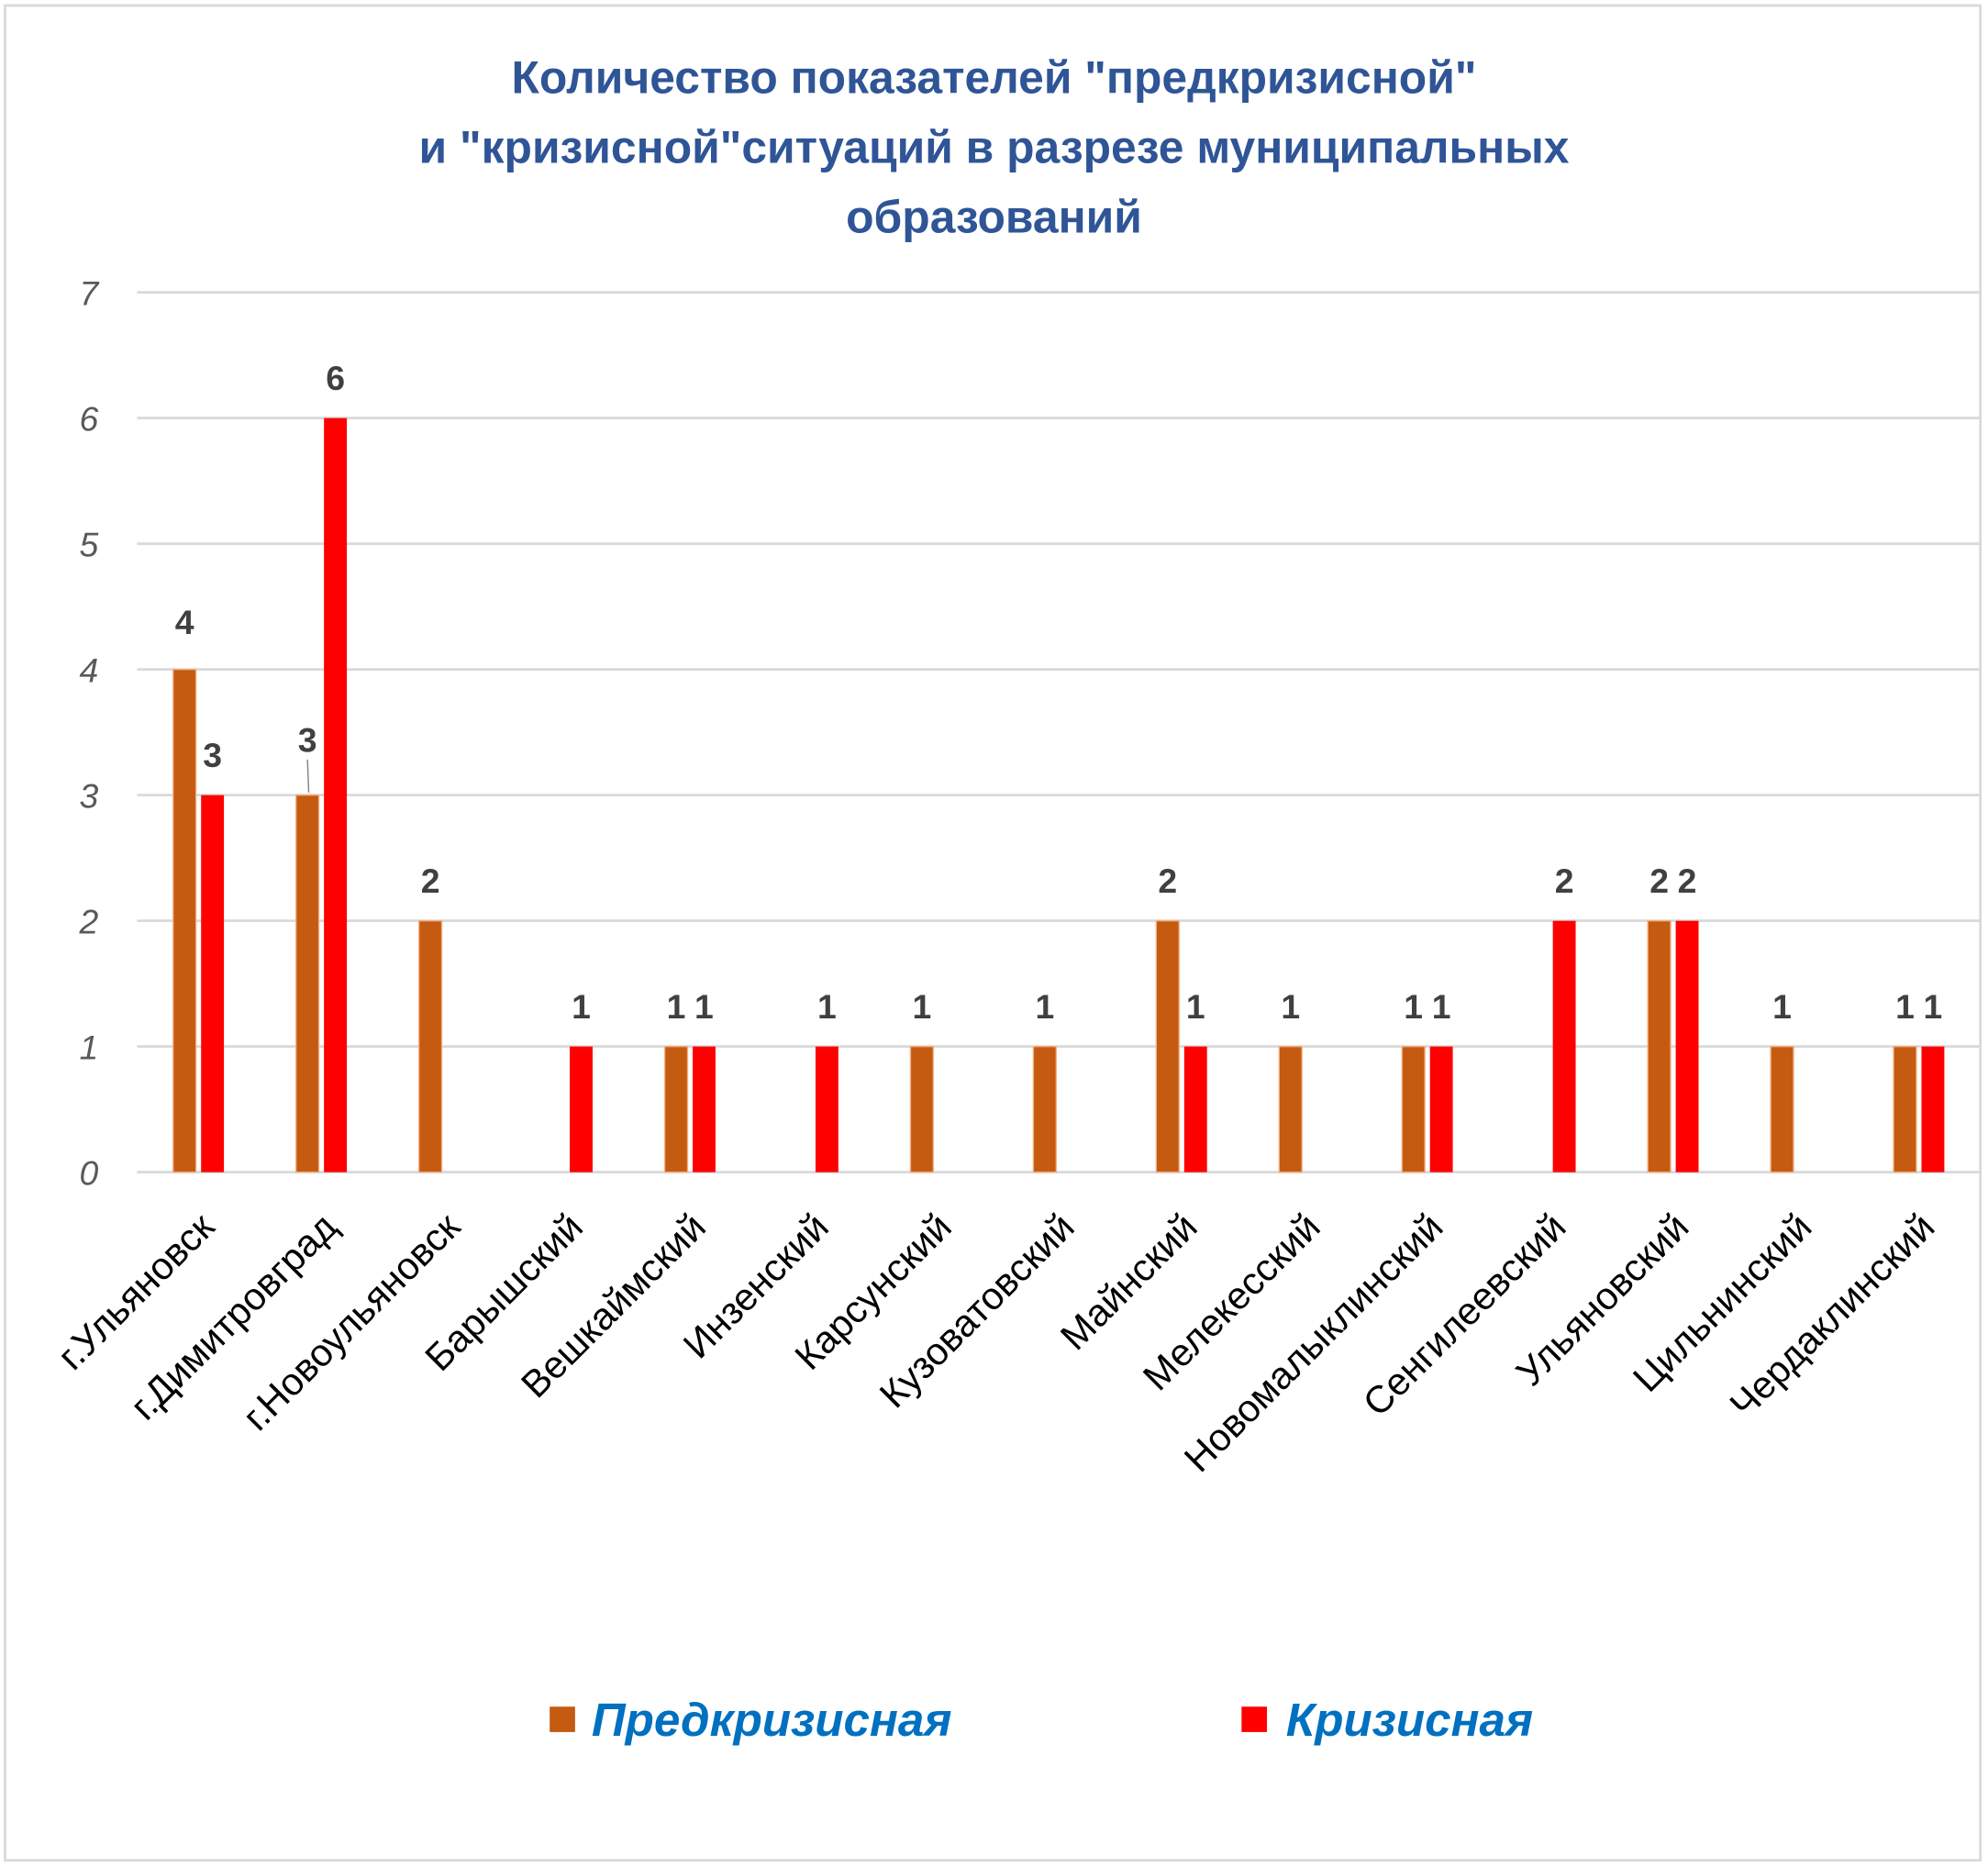  What do you see at coordinates (88, 670) in the screenshot?
I see `y-tick-label: 4` at bounding box center [88, 670].